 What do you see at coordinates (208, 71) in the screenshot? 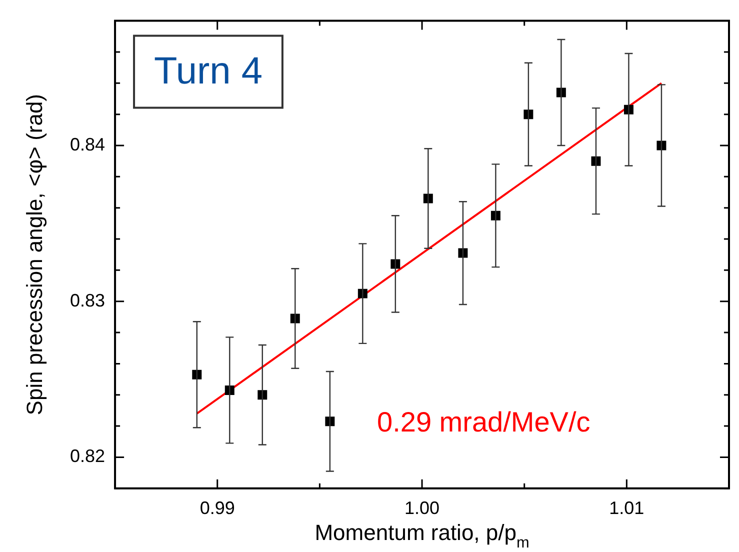
I see `annotation: Turn 4` at bounding box center [208, 71].